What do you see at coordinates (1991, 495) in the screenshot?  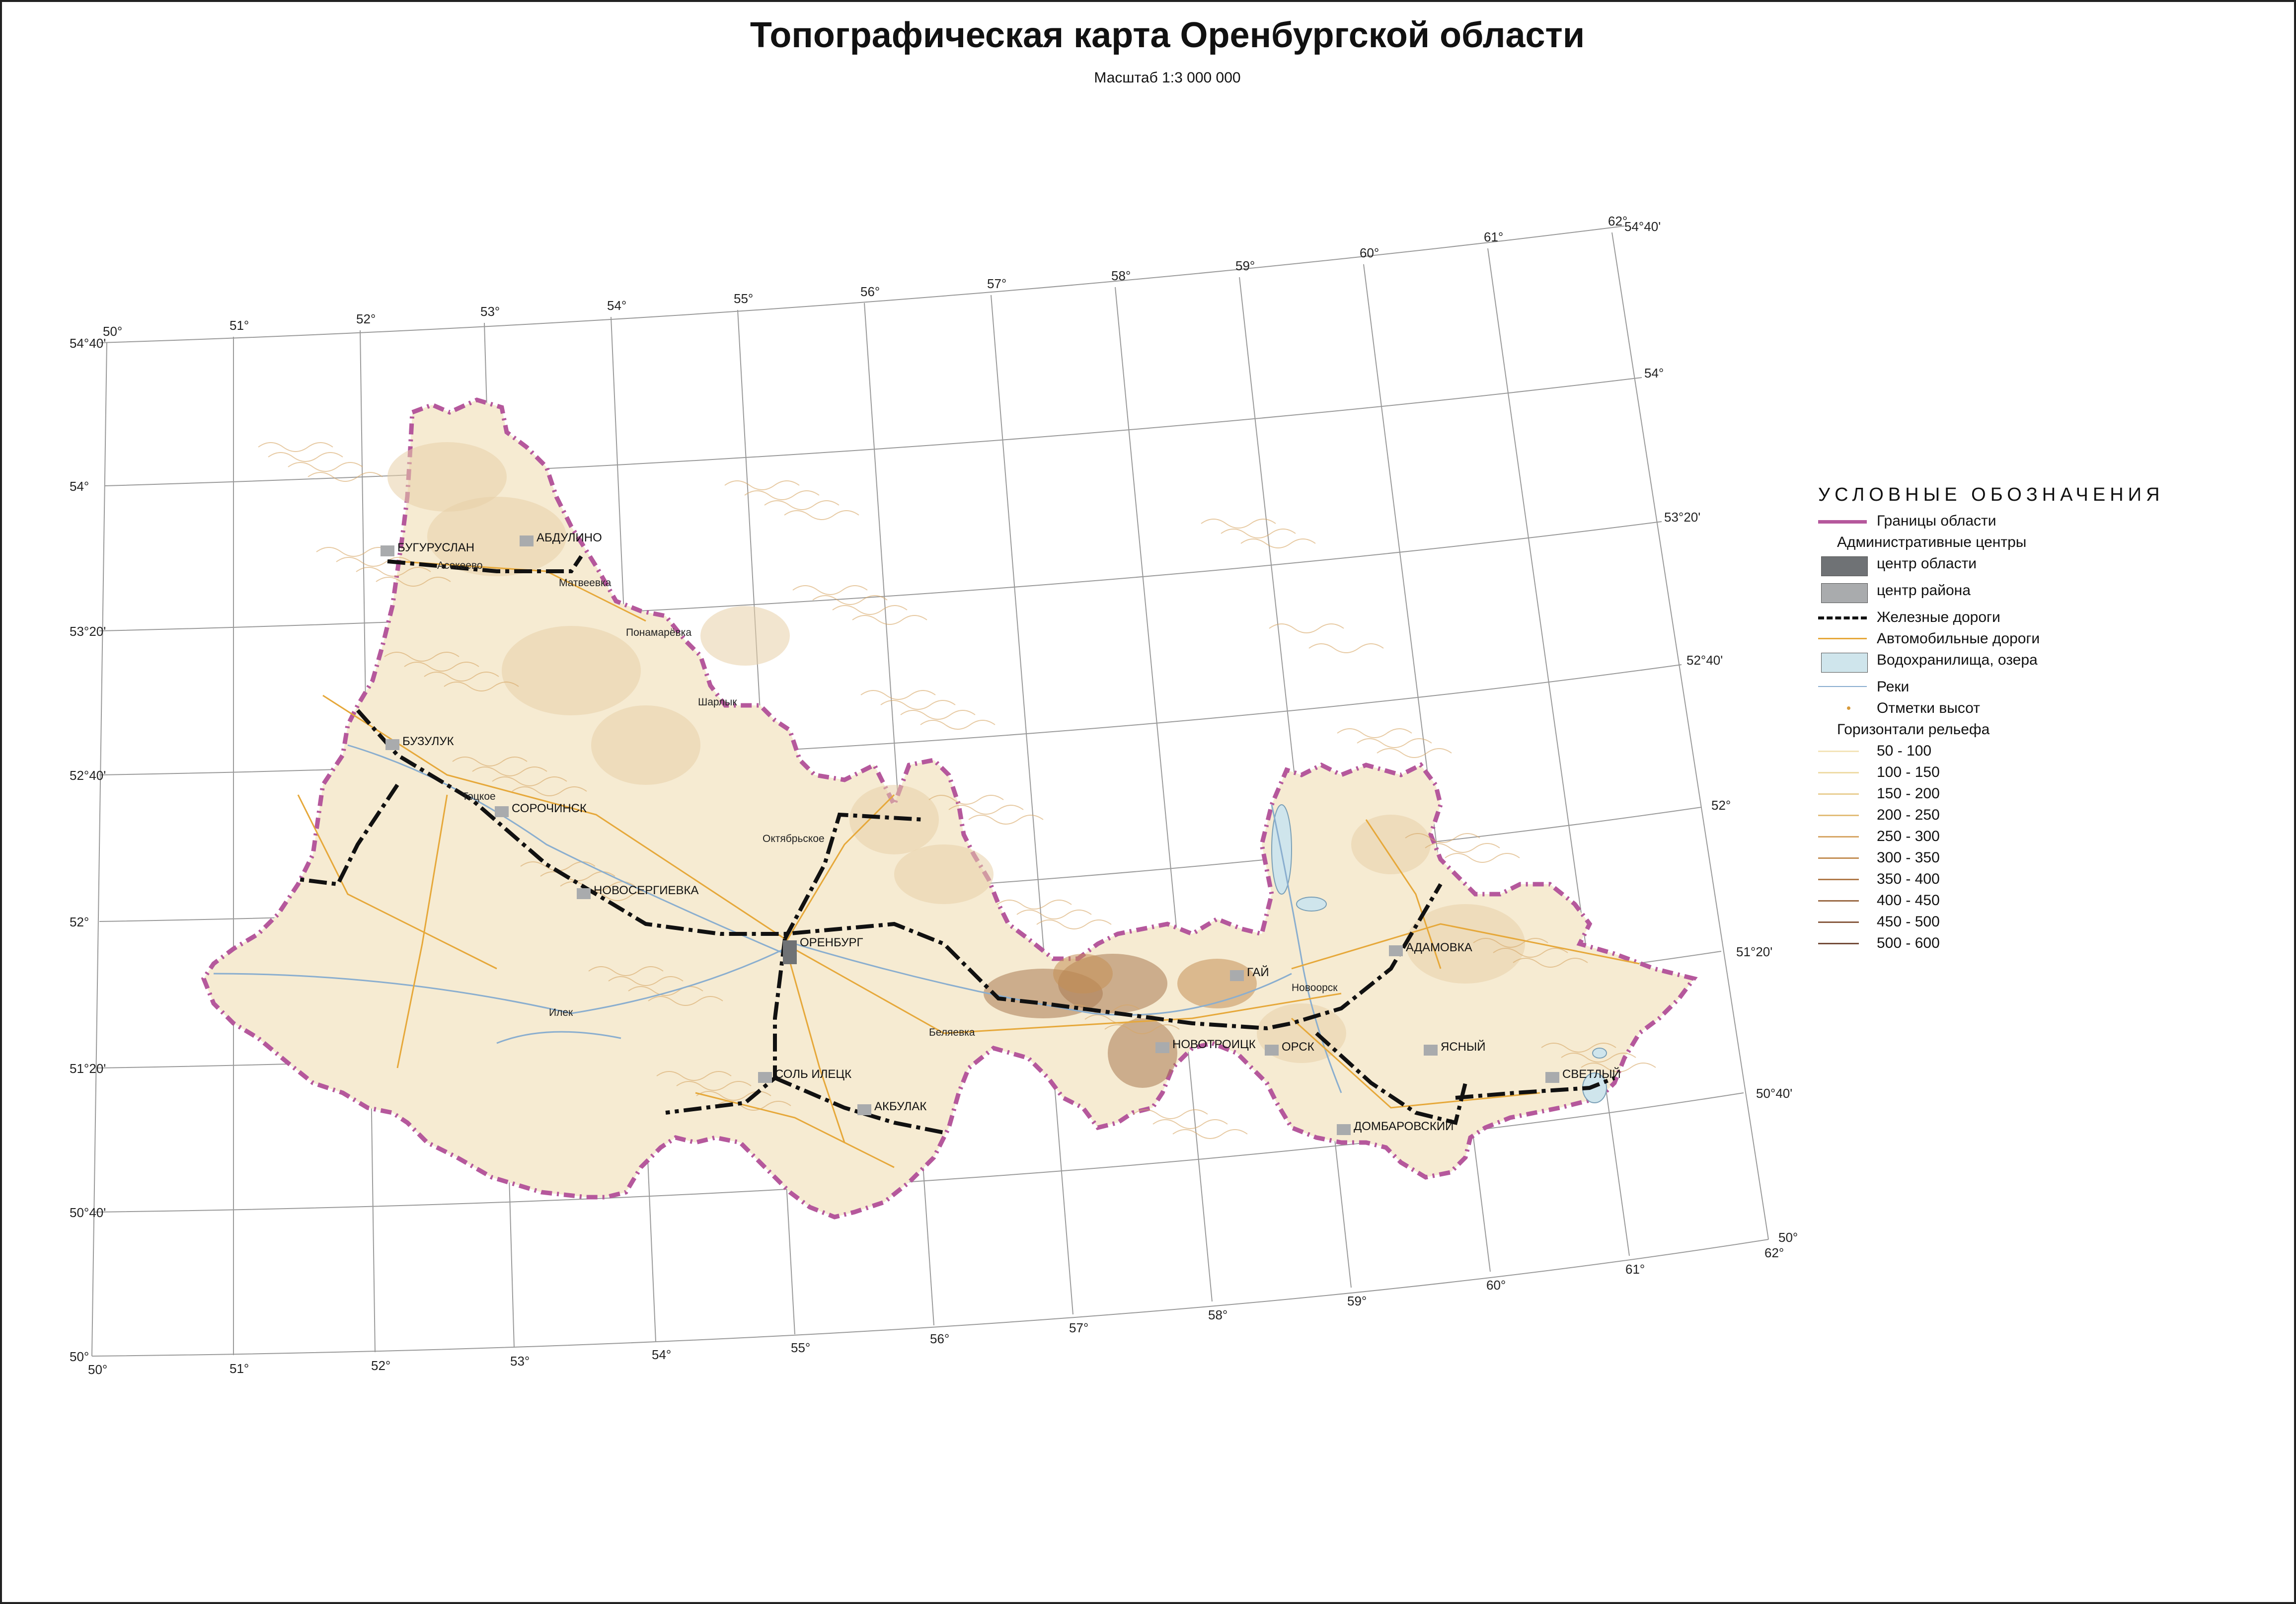 I see `legend-title: УСЛОВНЫЕ ОБОЗНАЧЕНИЯ` at bounding box center [1991, 495].